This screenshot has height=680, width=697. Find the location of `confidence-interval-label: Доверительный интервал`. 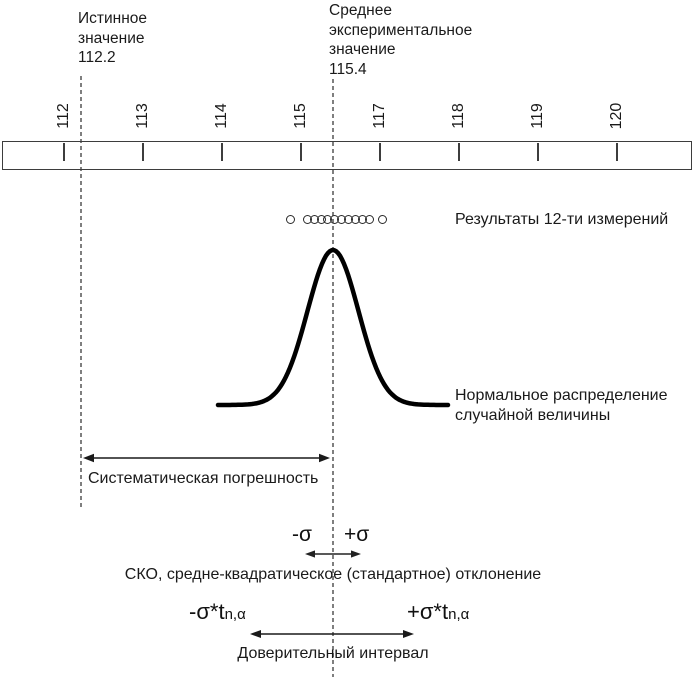

confidence-interval-label: Доверительный интервал is located at coordinates (333, 653).